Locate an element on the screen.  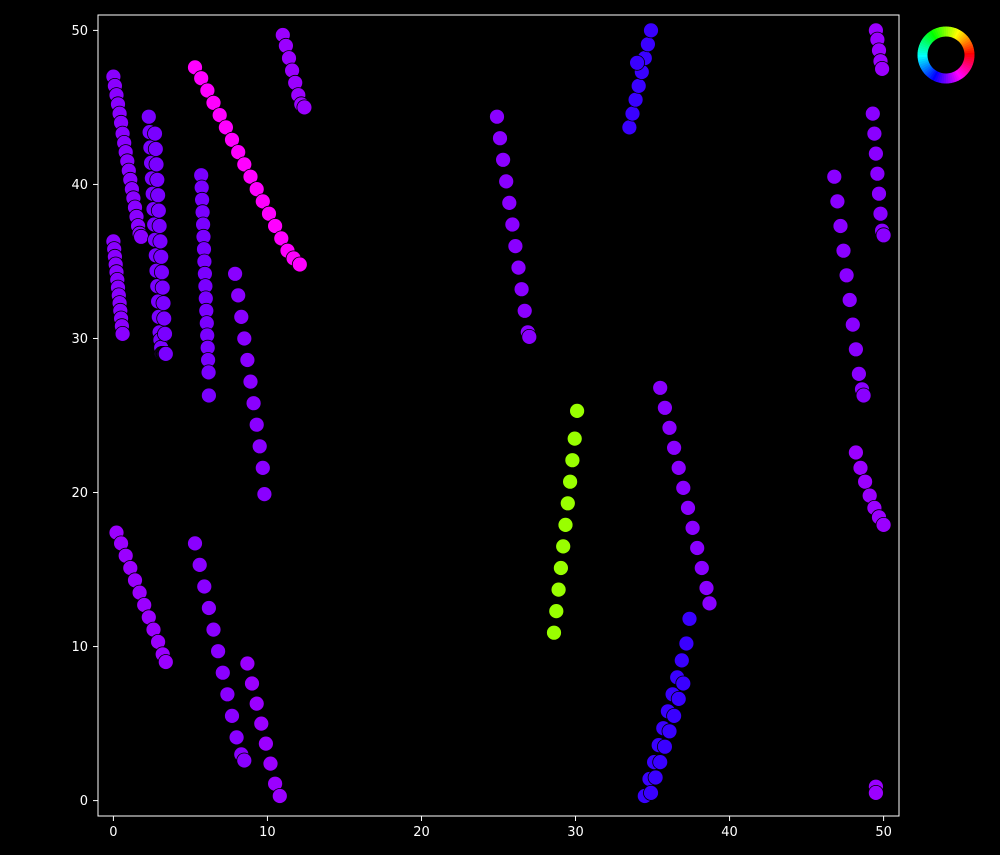
x-tick-label: 50 is located at coordinates (883, 832).